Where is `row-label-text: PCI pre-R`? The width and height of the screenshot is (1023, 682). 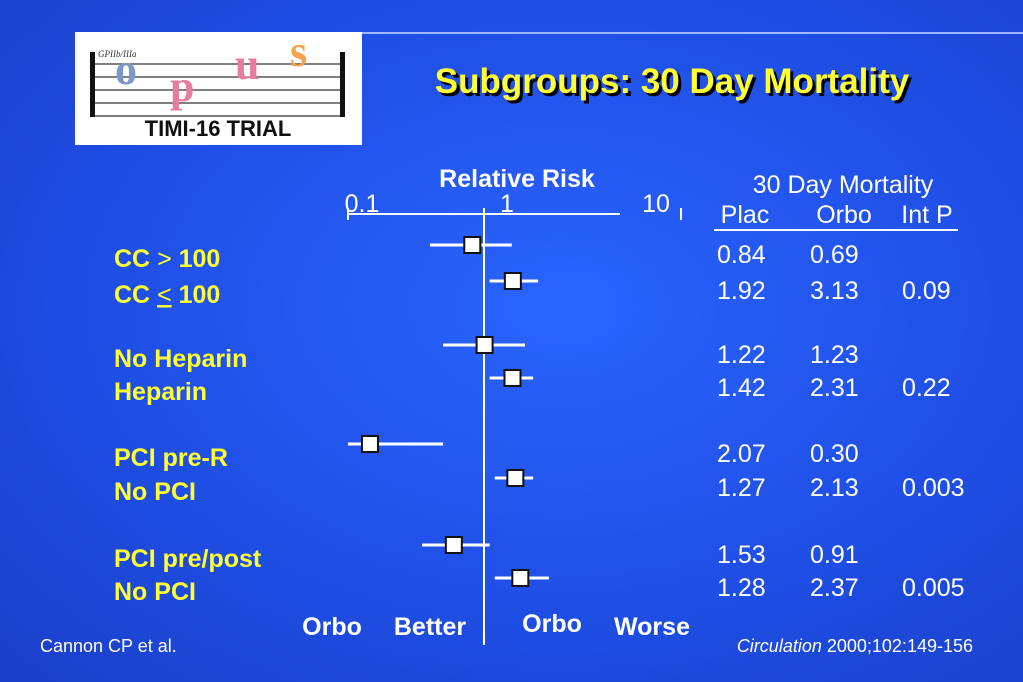 row-label-text: PCI pre-R is located at coordinates (171, 458).